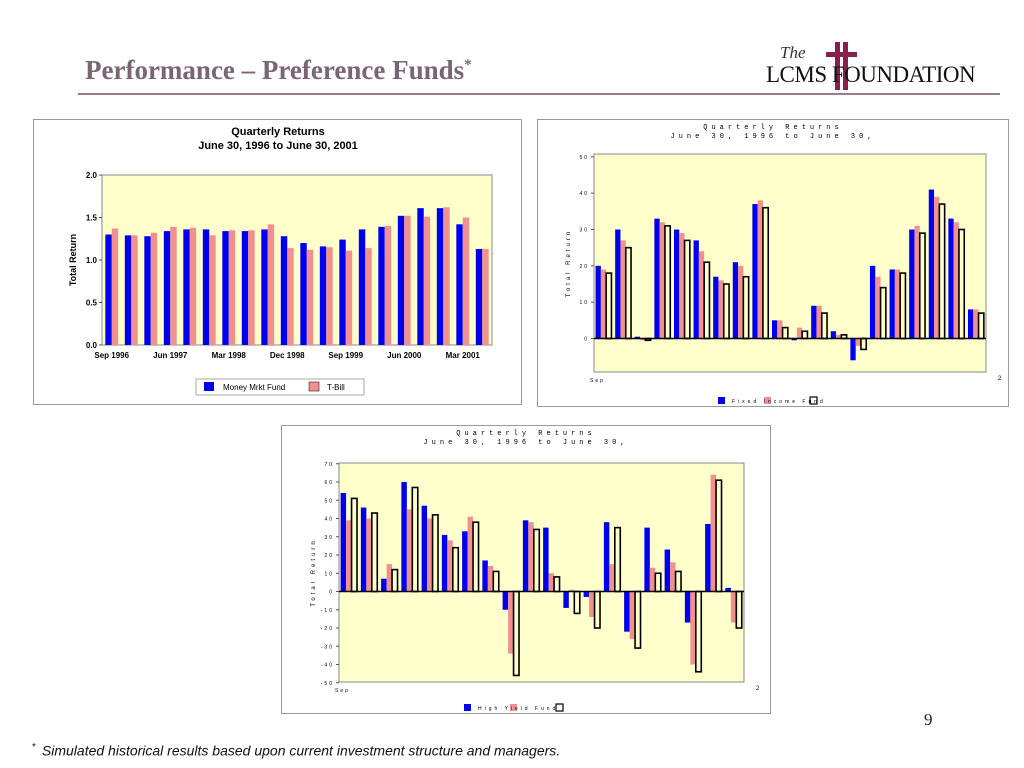 The image size is (1024, 768). I want to click on title-footnote-mark: *, so click(468, 65).